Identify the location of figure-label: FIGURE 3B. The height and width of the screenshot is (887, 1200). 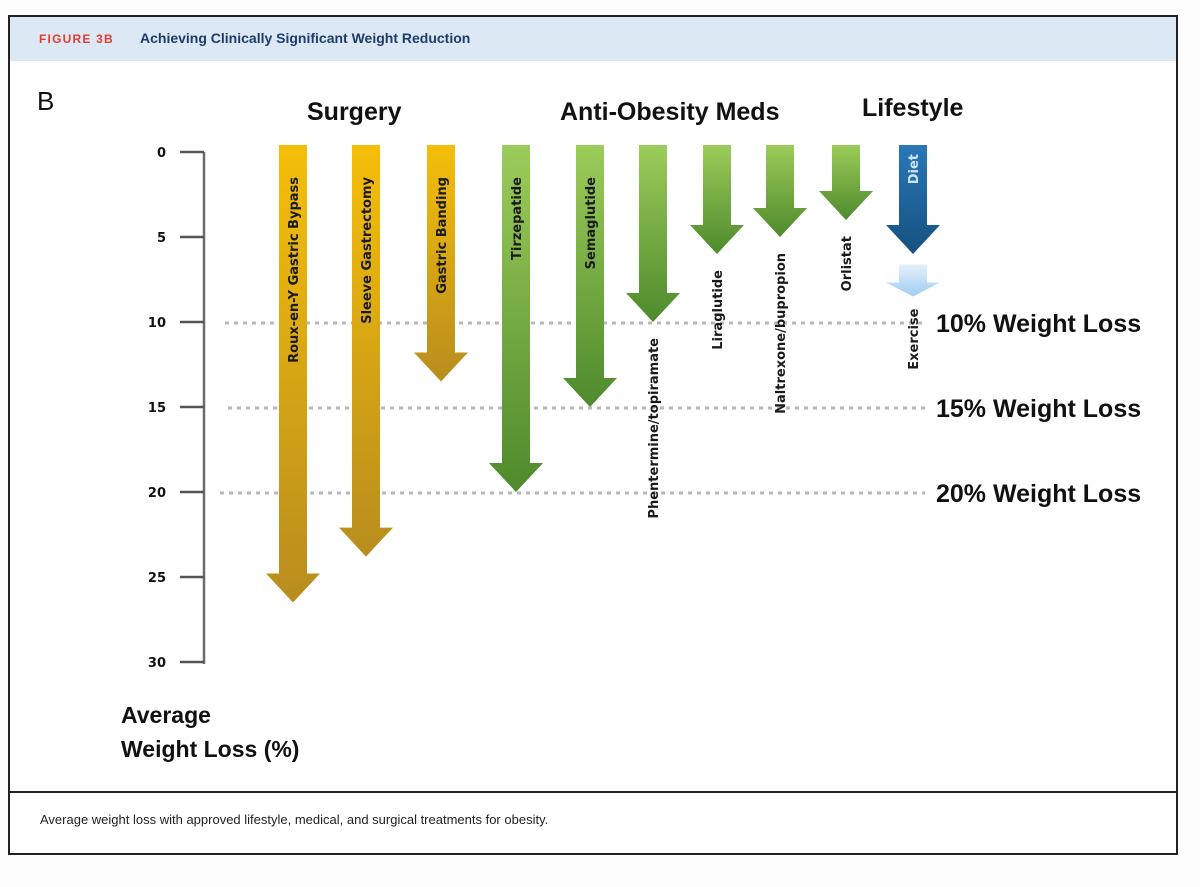
(76, 39).